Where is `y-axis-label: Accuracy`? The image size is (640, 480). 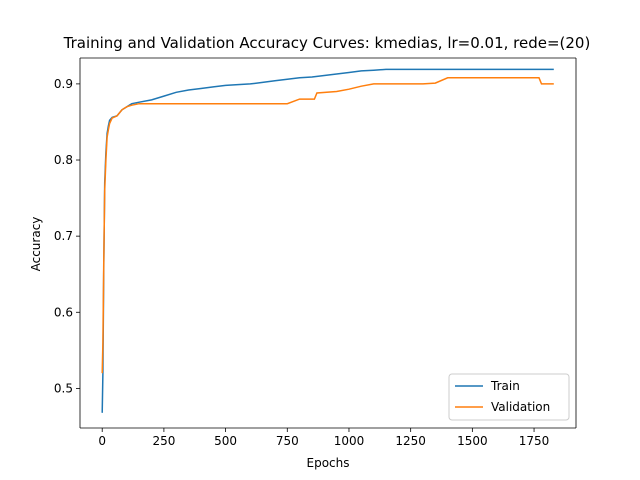 y-axis-label: Accuracy is located at coordinates (36, 244).